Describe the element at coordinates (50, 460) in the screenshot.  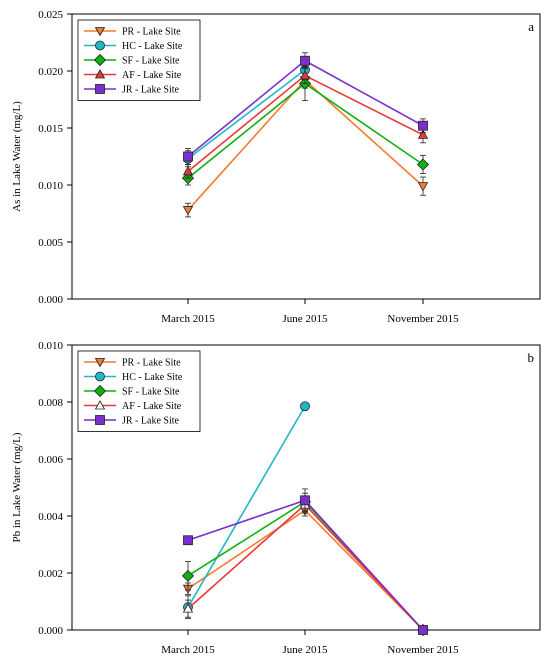
I see `y-tick-label: 0.006` at that location.